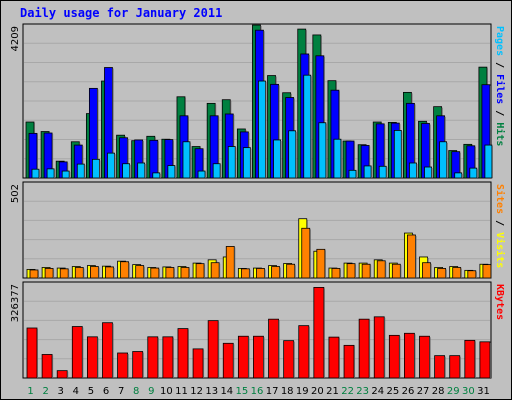 This screenshot has height=400, width=512. Describe the element at coordinates (500, 250) in the screenshot. I see `legend-entry: Visits` at that location.